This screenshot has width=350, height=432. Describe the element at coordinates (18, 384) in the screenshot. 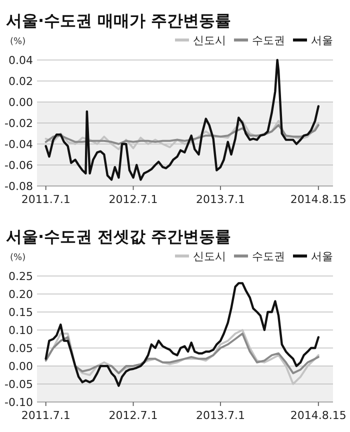

I see `y-tick-label: -0.05` at that location.